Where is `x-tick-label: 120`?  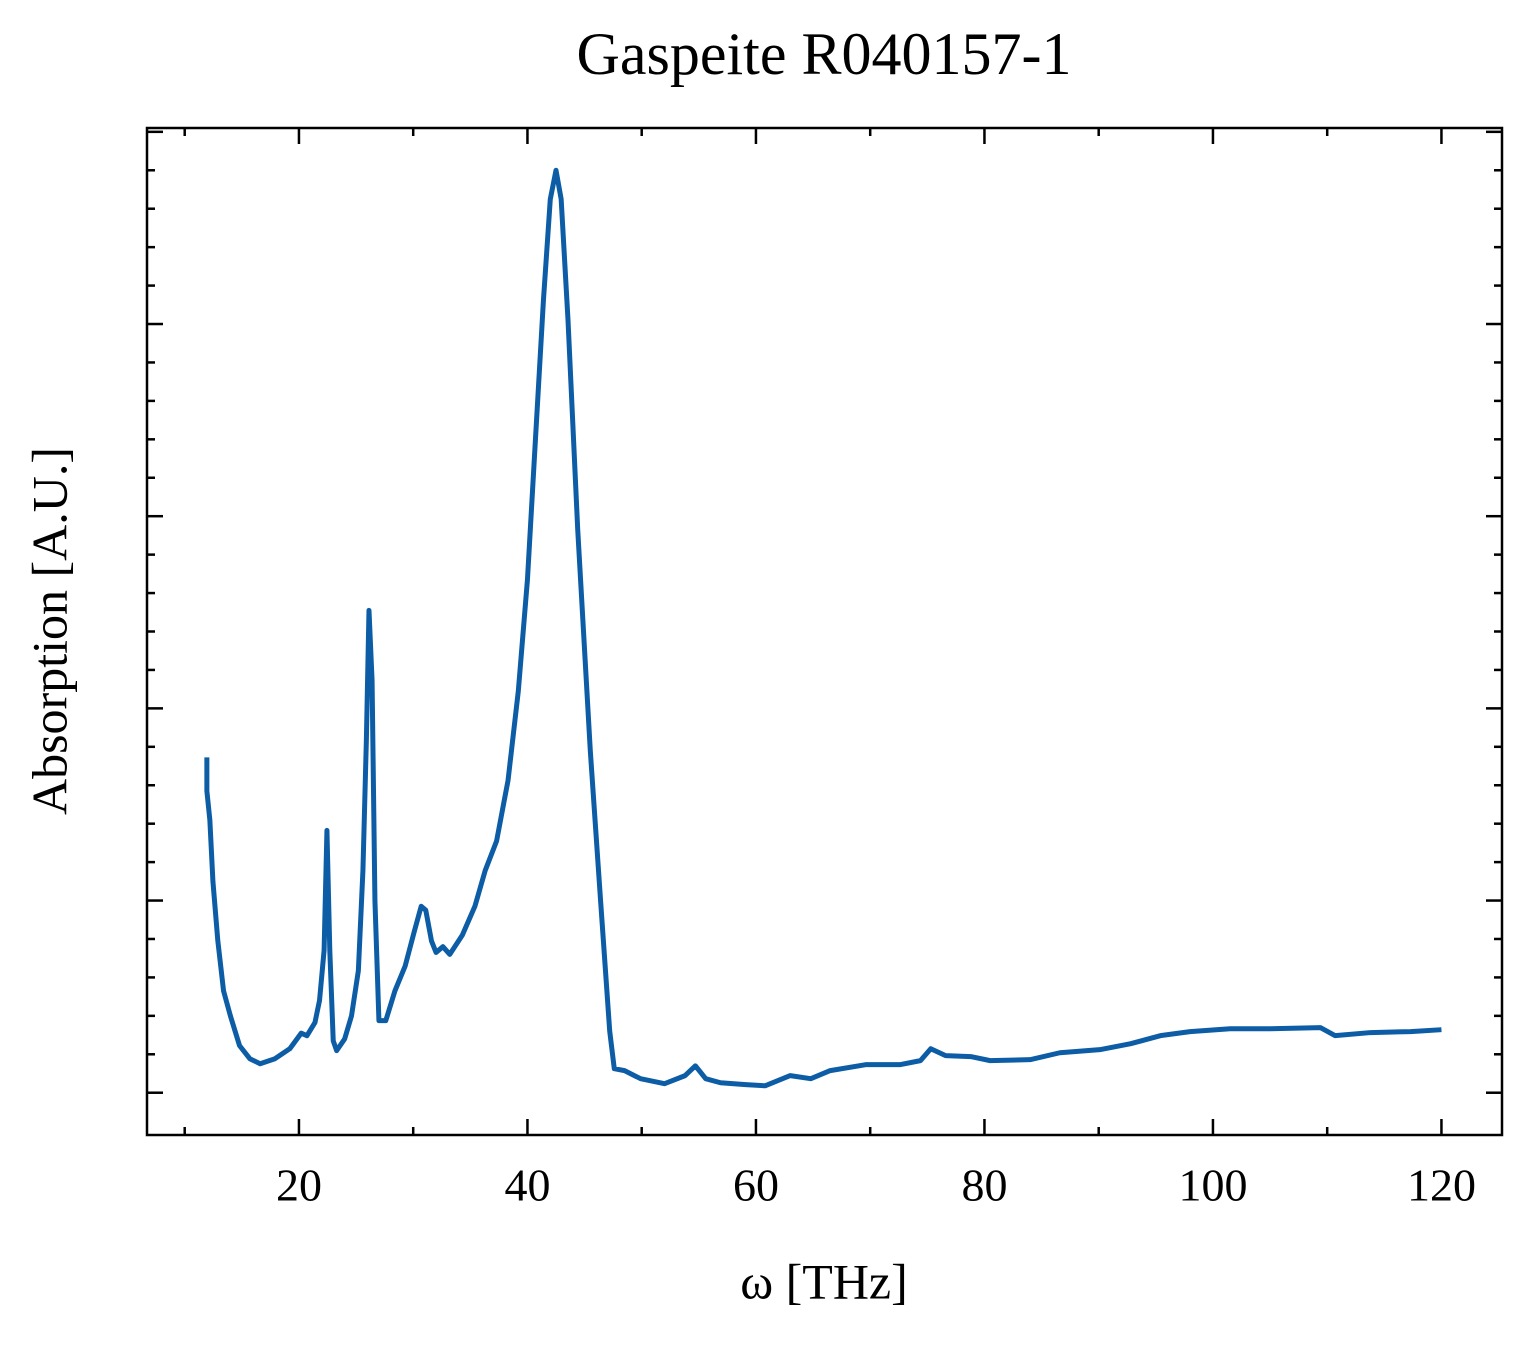 x-tick-label: 120 is located at coordinates (1441, 1185).